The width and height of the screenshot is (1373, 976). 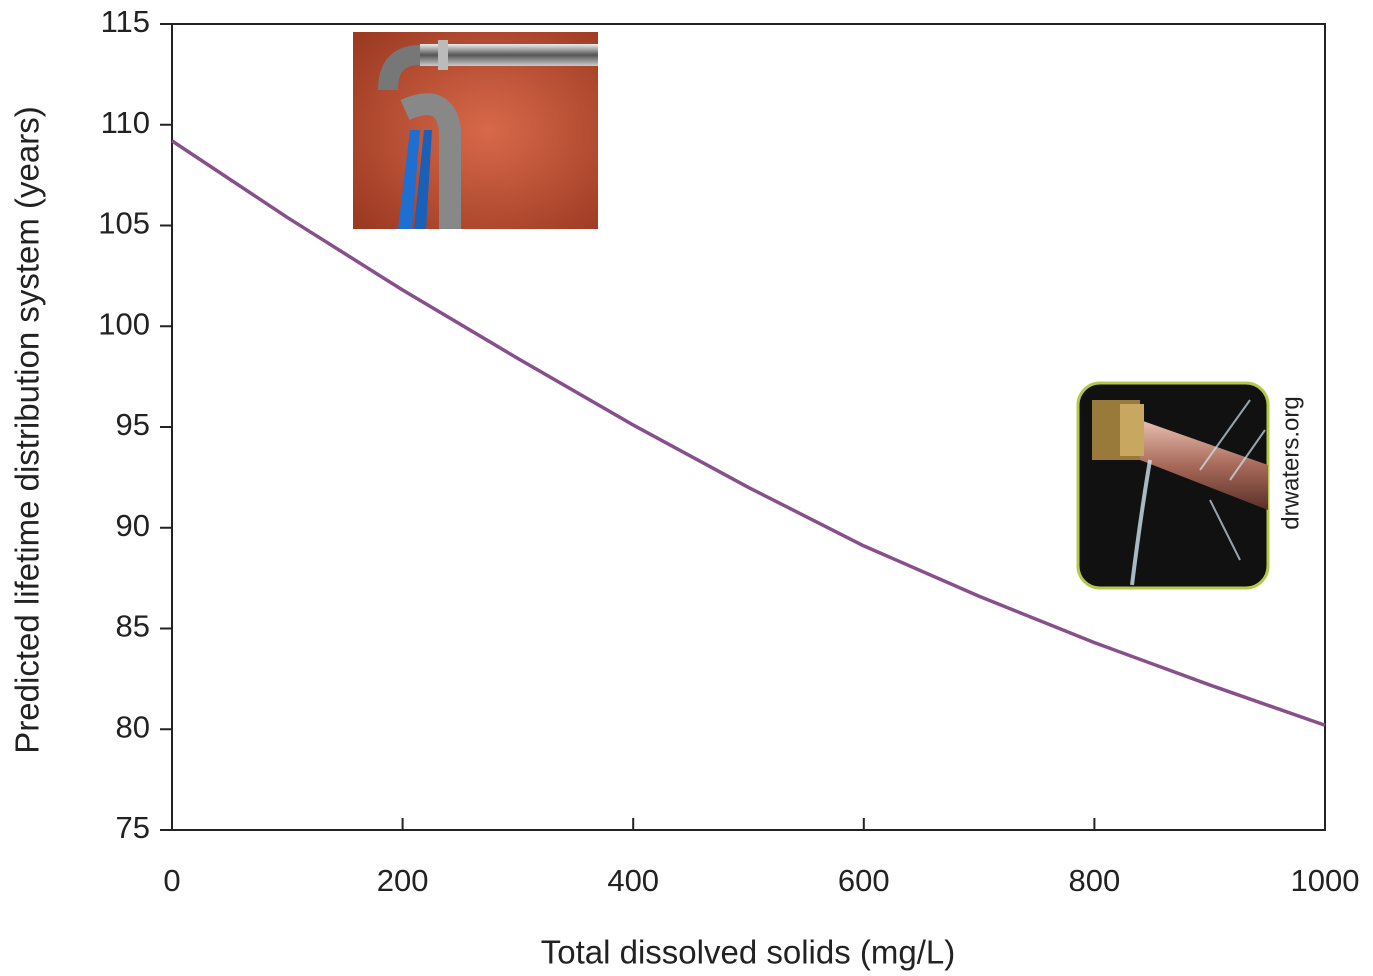 What do you see at coordinates (133, 424) in the screenshot?
I see `y-tick-label: 95` at bounding box center [133, 424].